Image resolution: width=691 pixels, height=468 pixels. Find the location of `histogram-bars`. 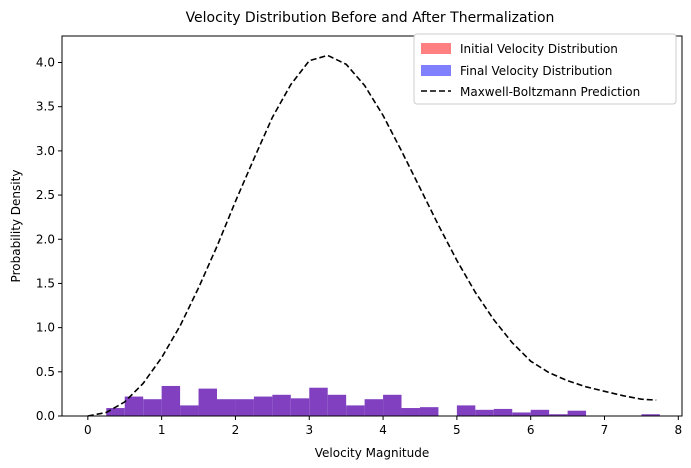

histogram-bars is located at coordinates (383, 400).